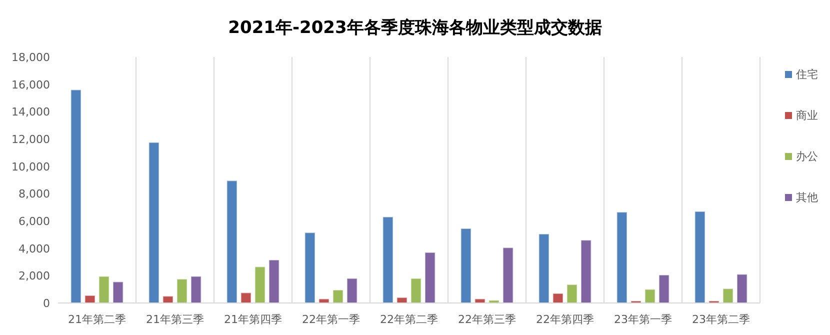 The width and height of the screenshot is (830, 335). What do you see at coordinates (46, 303) in the screenshot?
I see `y-tick-label: 0` at bounding box center [46, 303].